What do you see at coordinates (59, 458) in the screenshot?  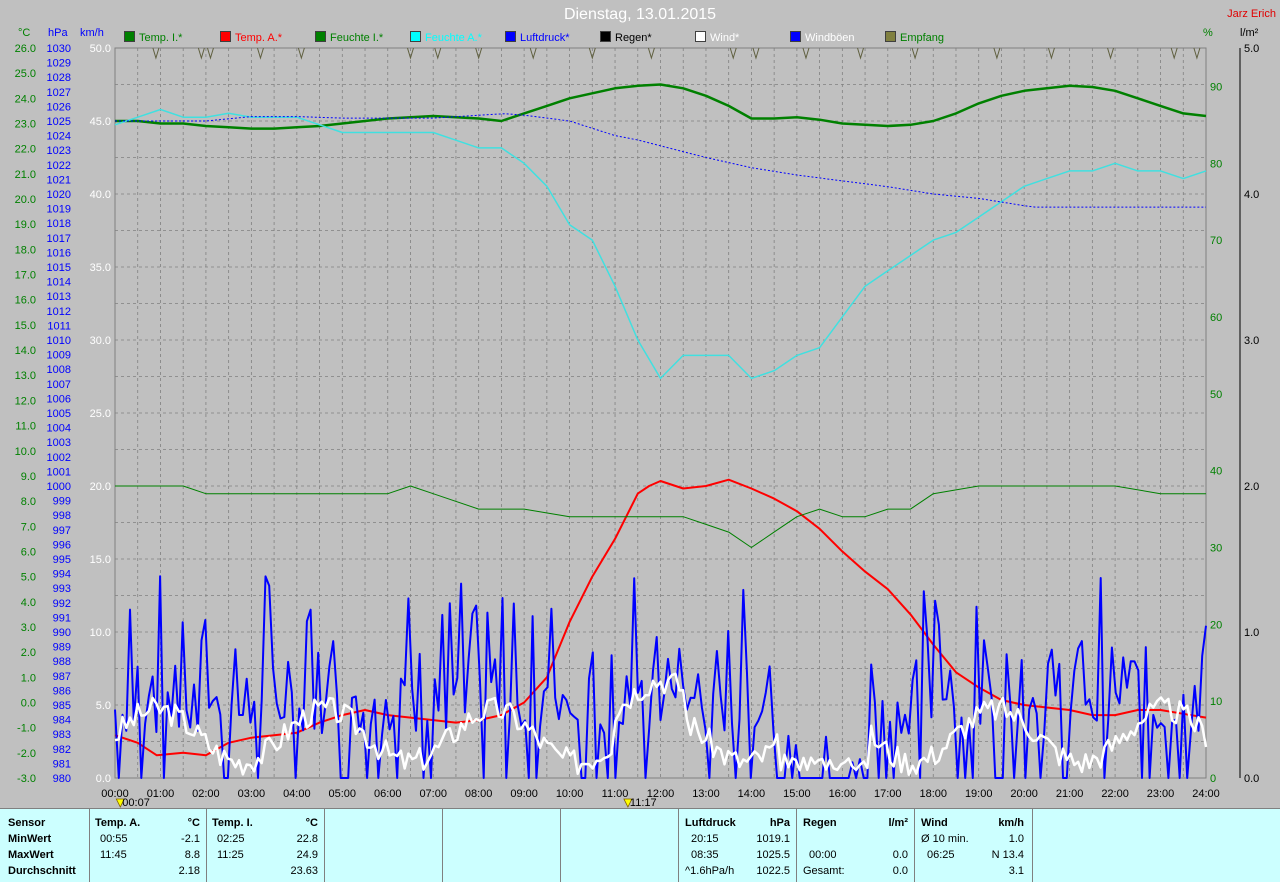 I see `pressure-tick-label: 1002` at bounding box center [59, 458].